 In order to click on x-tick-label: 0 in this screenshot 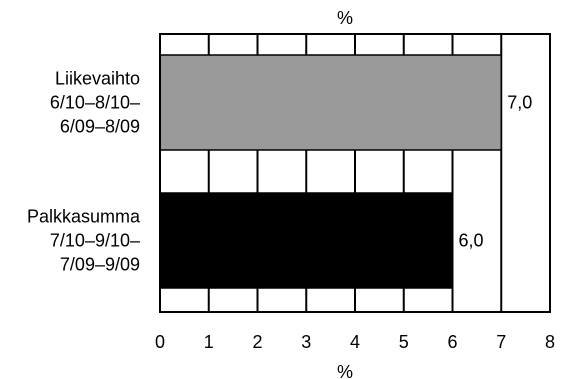, I will do `click(160, 342)`.